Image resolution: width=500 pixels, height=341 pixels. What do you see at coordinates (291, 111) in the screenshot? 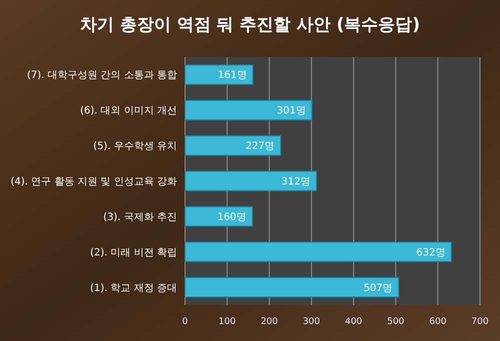
I see `data-label: 301명` at bounding box center [291, 111].